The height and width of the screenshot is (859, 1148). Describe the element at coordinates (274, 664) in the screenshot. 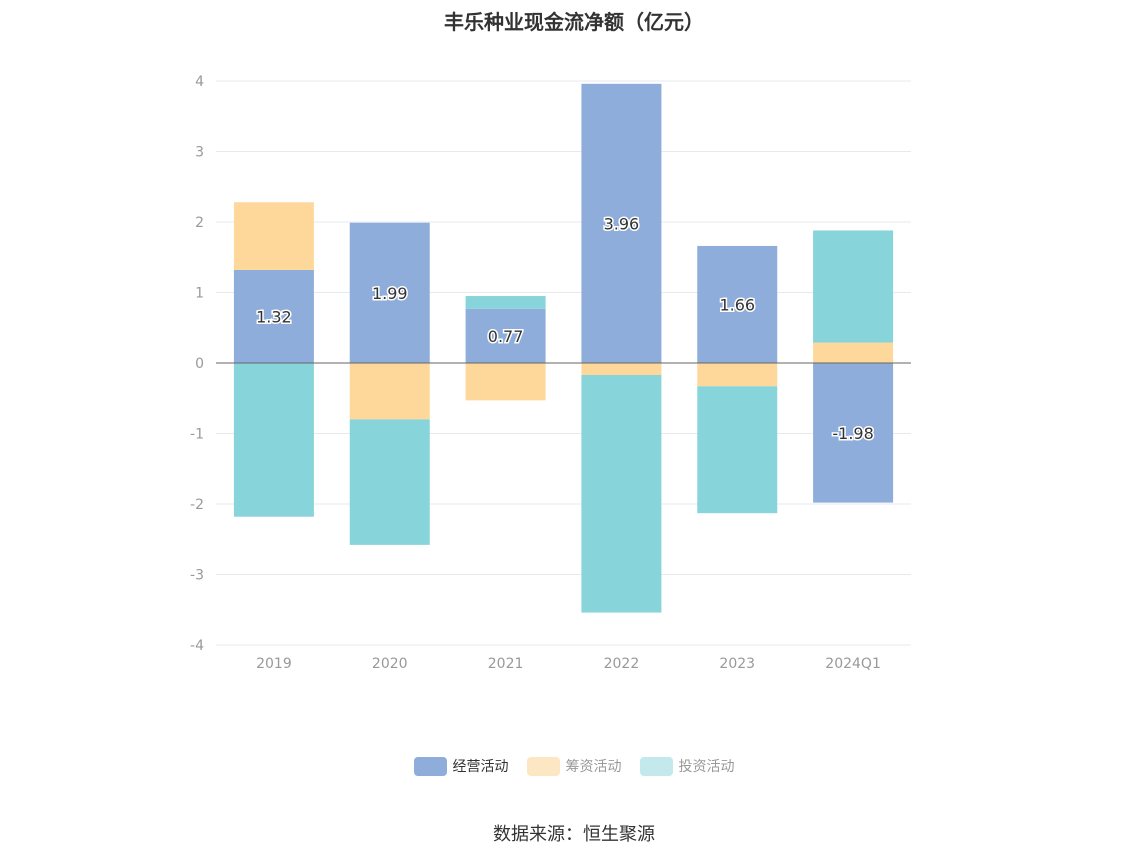

I see `x-tick-label: 2019` at that location.